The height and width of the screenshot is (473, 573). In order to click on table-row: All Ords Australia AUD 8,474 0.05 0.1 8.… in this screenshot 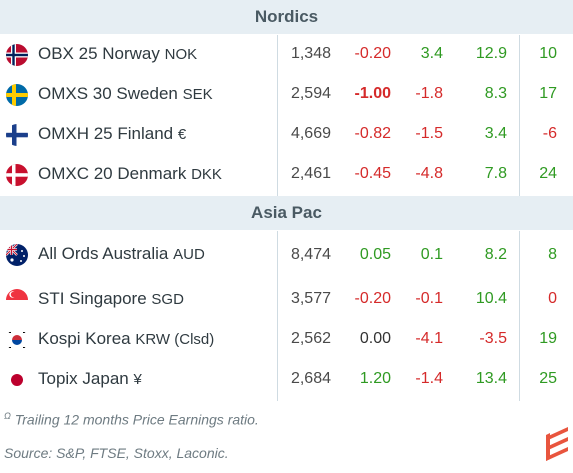, I will do `click(286, 256)`.